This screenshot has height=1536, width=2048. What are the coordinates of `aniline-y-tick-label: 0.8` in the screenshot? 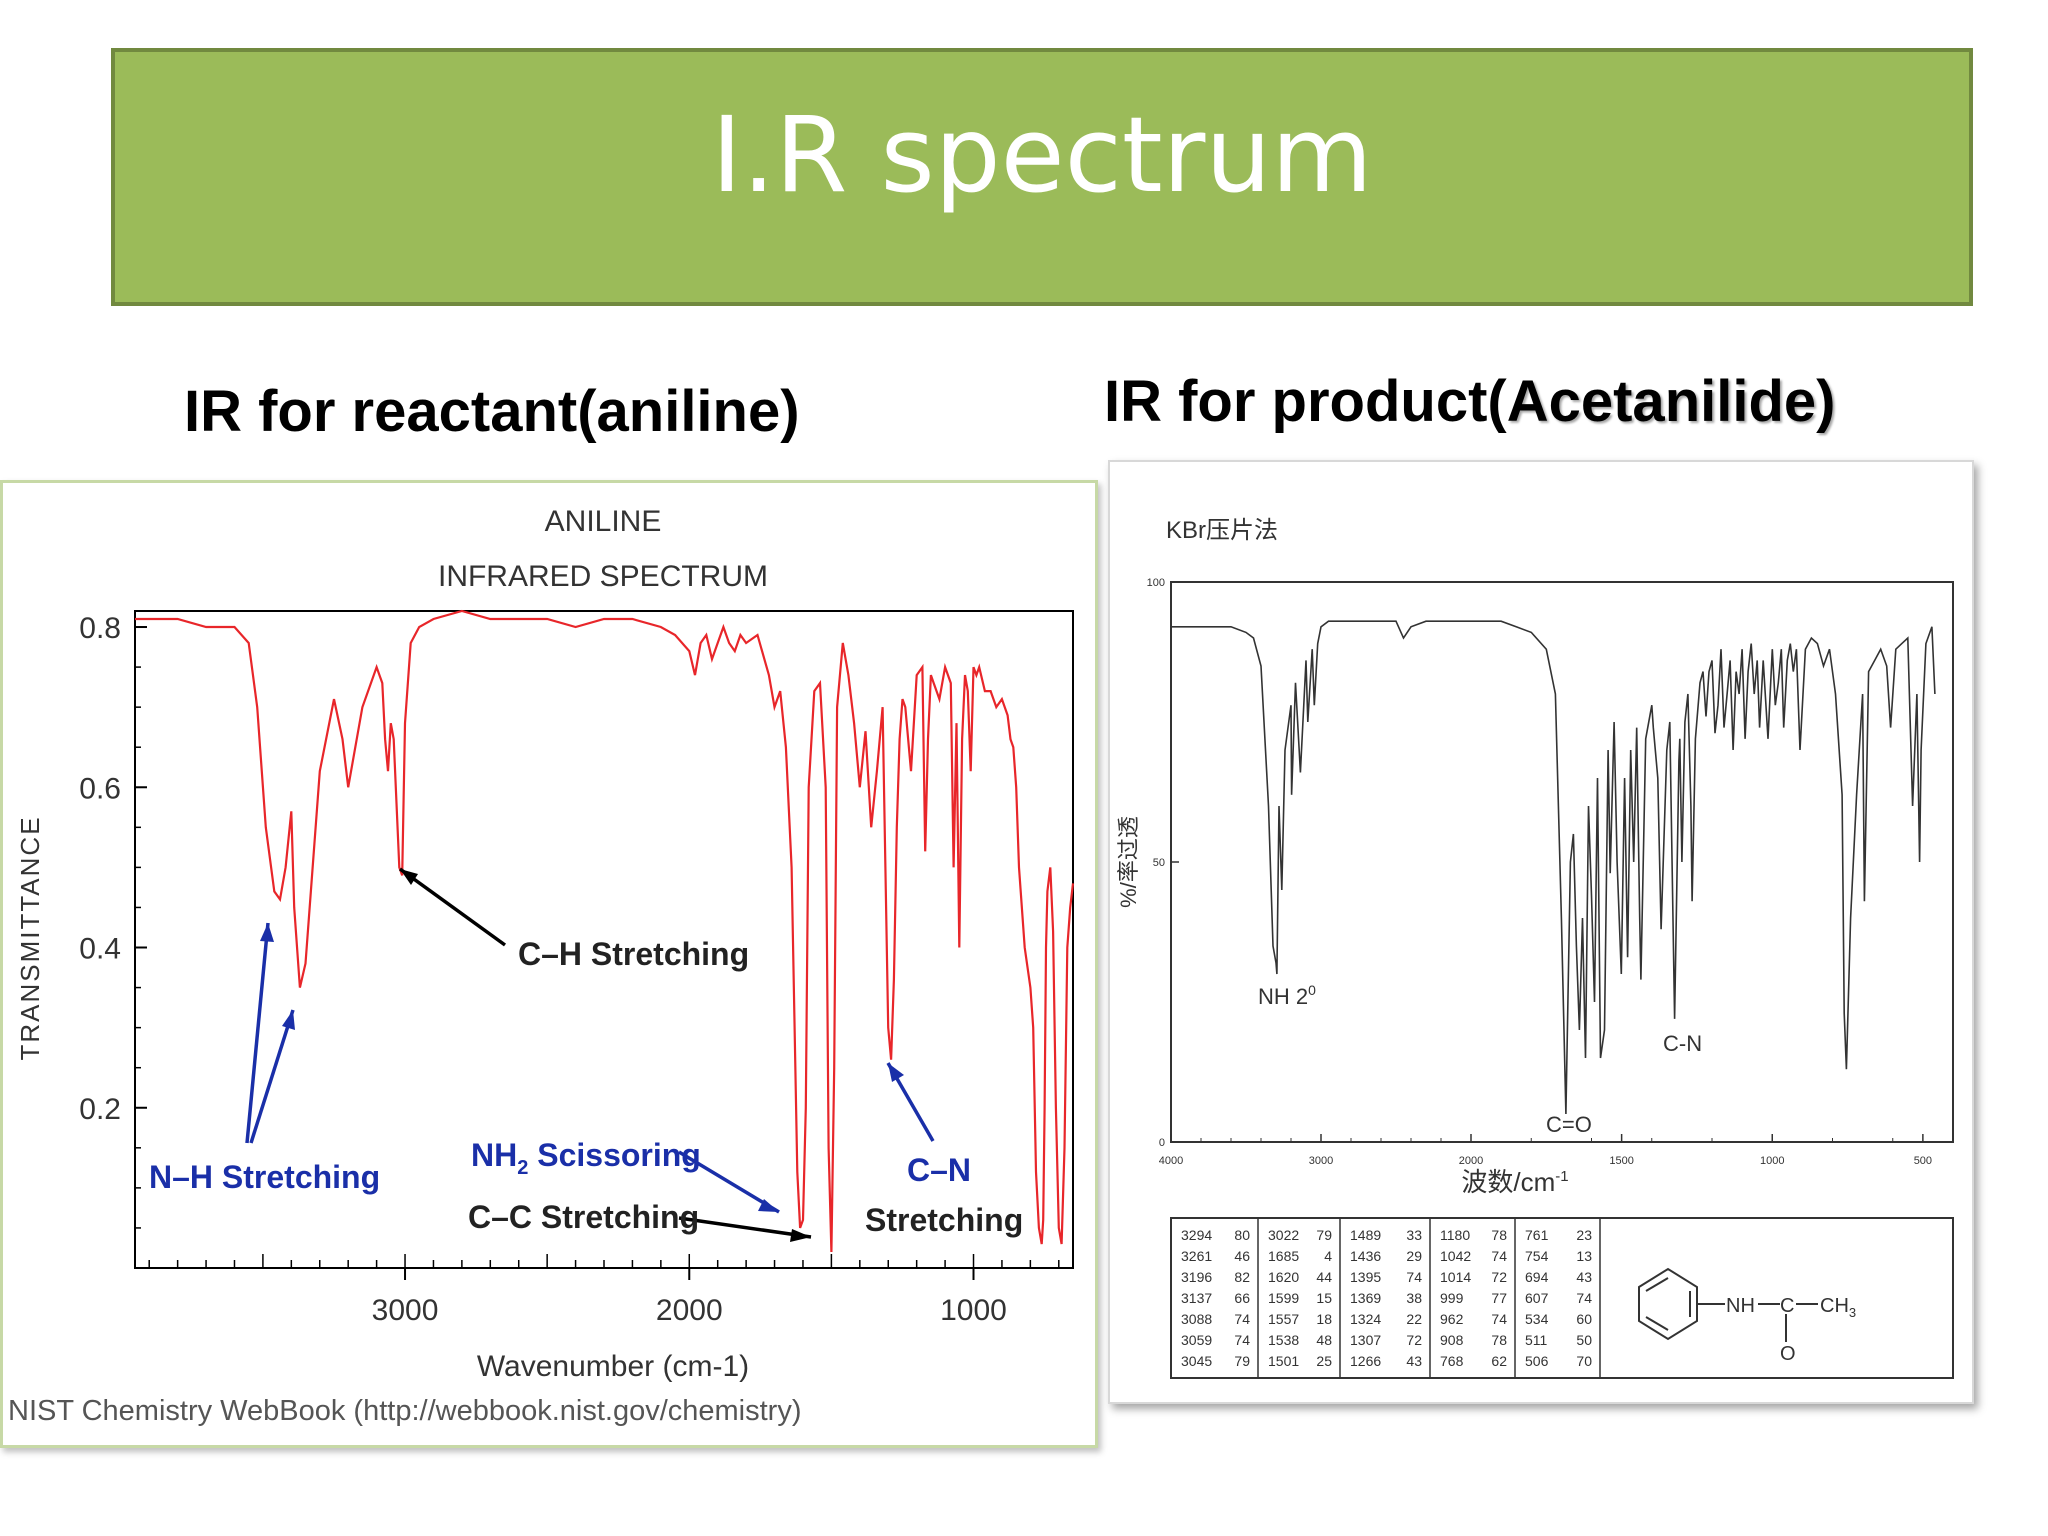 It's located at (100, 628).